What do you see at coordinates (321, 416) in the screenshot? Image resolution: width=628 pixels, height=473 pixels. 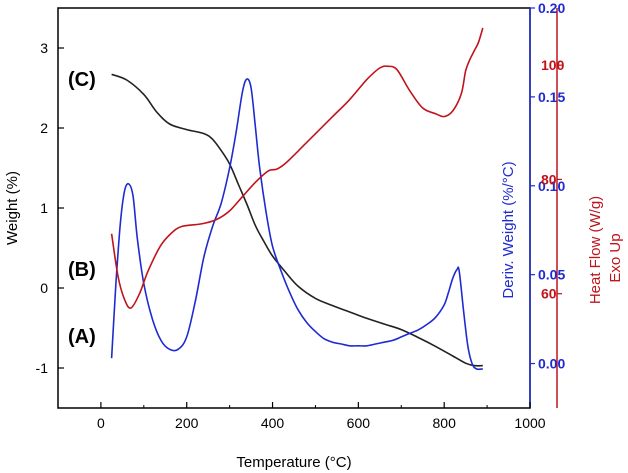 I see `x-axis-ticks: 0 200 400 600 800 1000` at bounding box center [321, 416].